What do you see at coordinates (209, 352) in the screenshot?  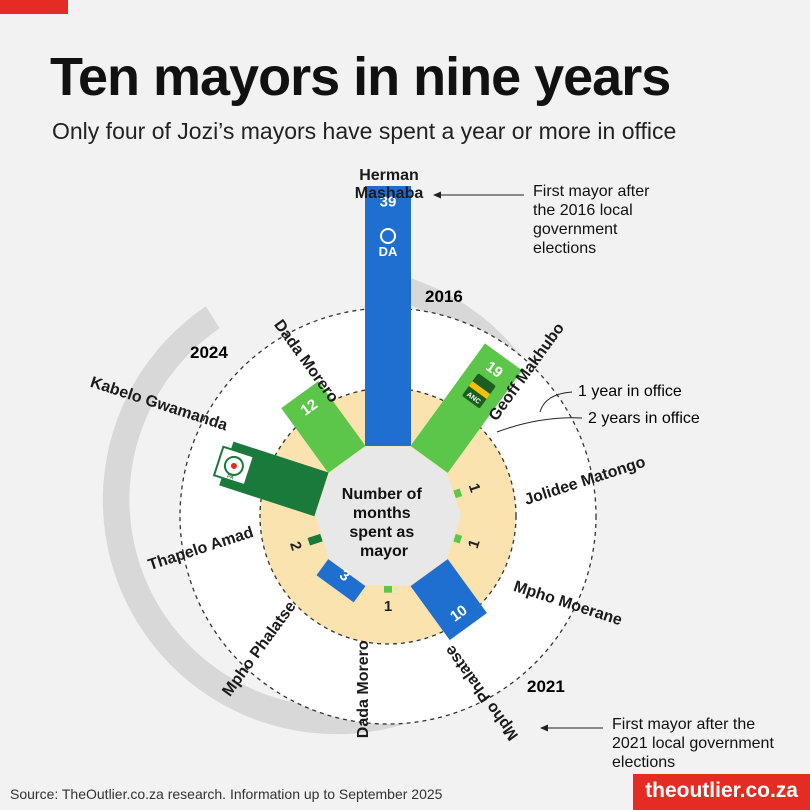 I see `year-label-2024: 2024` at bounding box center [209, 352].